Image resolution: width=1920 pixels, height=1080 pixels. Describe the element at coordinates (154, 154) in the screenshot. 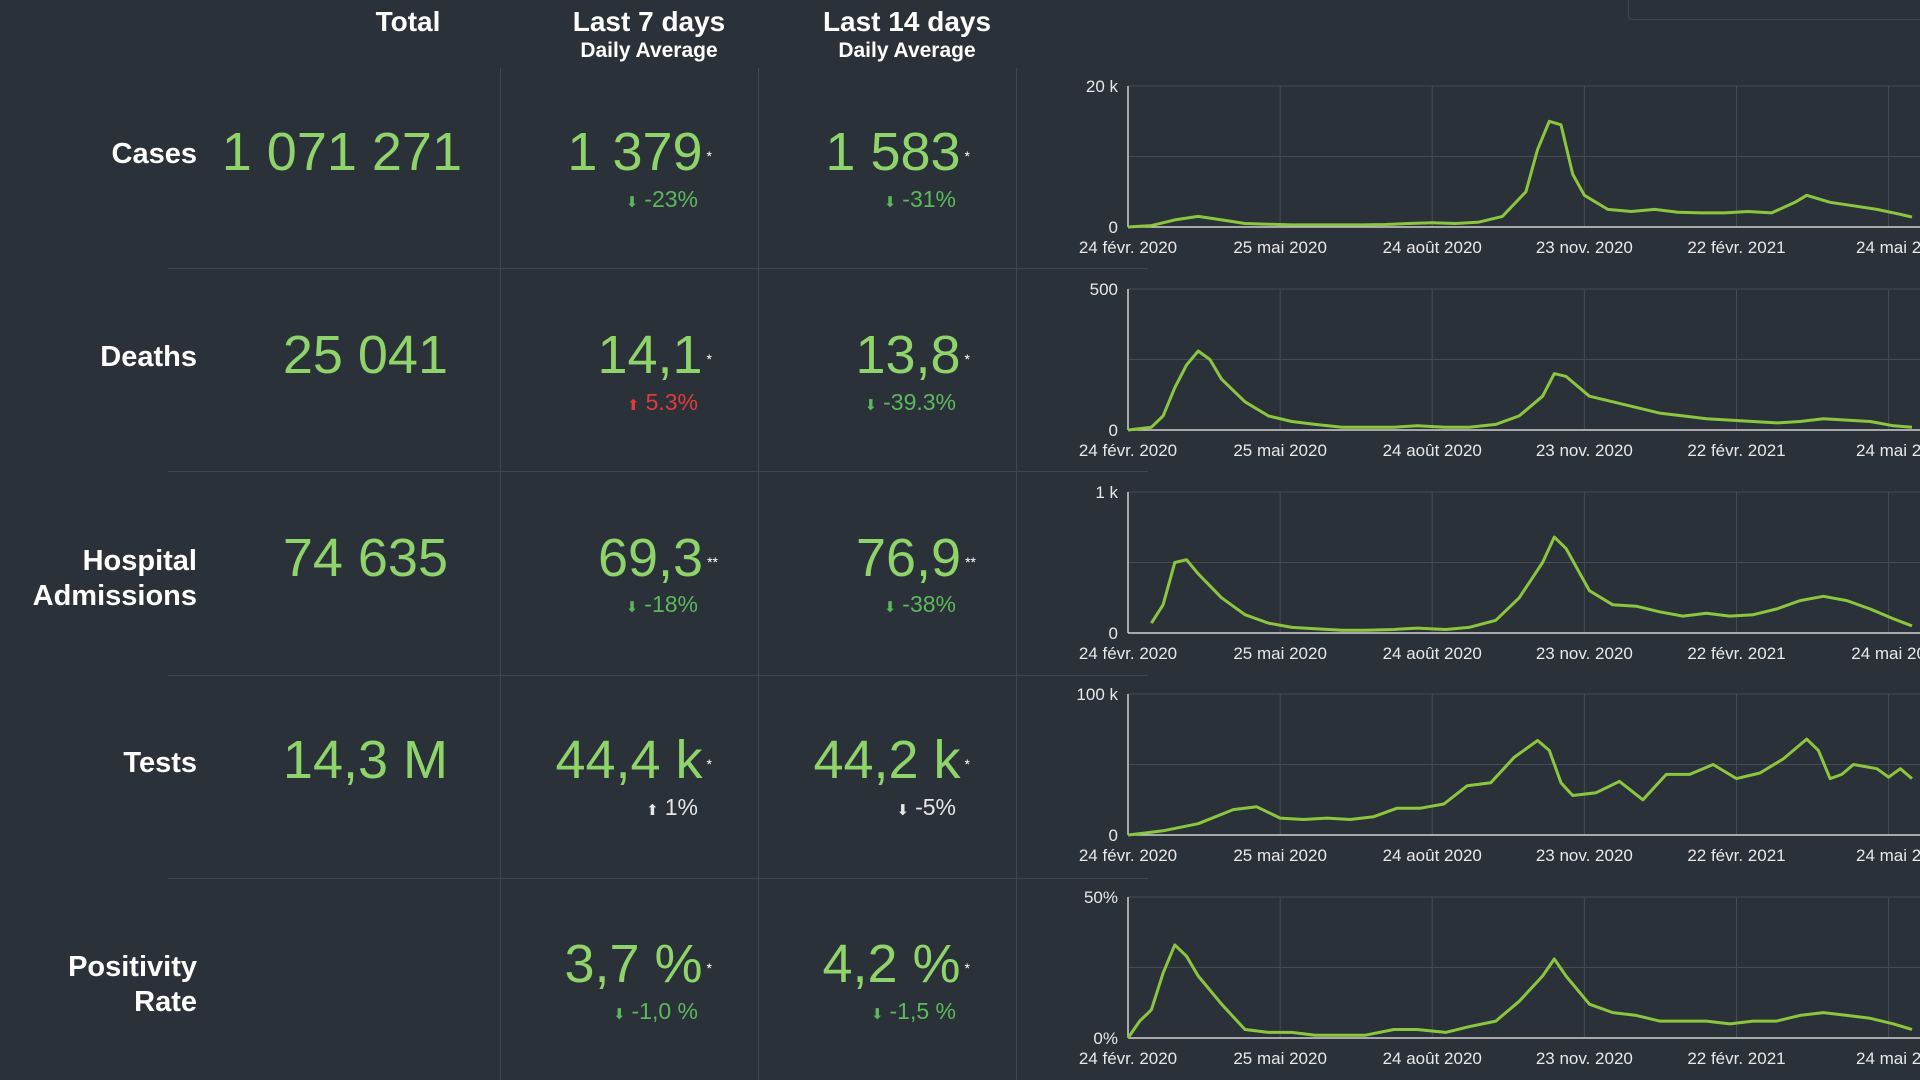

I see `row-label-cases: Cases` at that location.